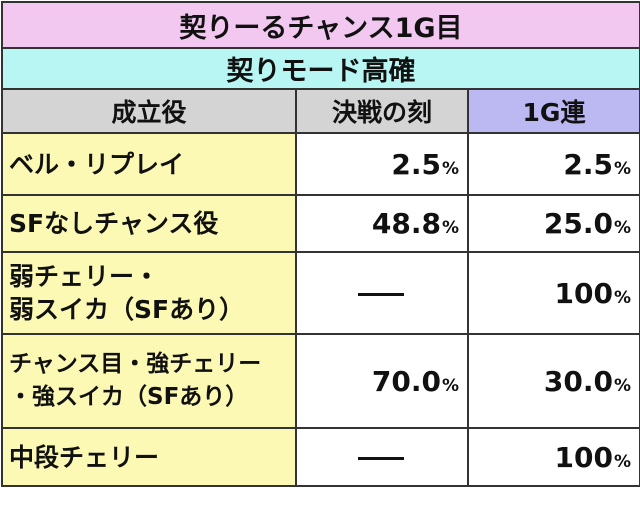  I want to click on battle-value: 48.8%, so click(382, 223).